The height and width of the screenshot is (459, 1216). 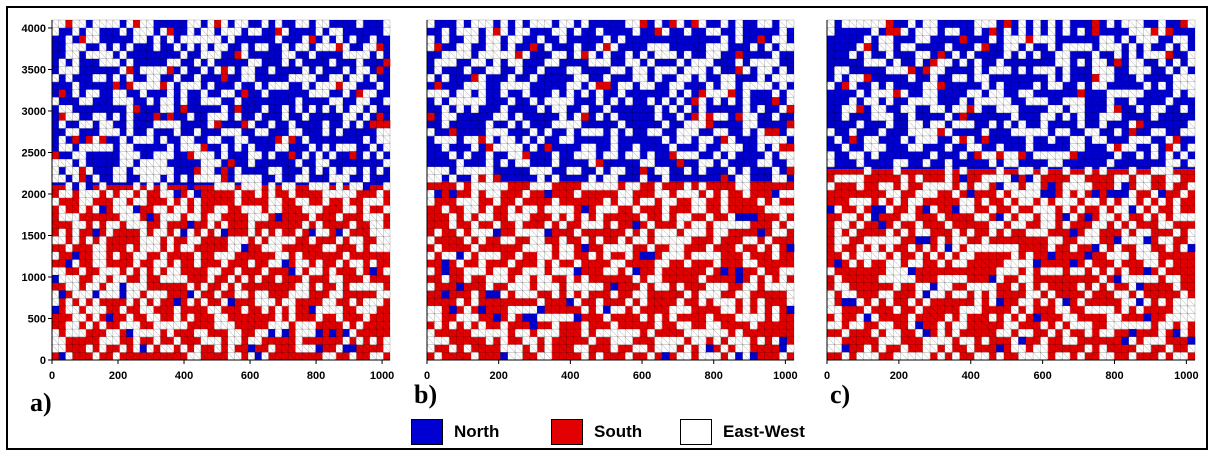 I want to click on x-tick-label: 0, so click(x=827, y=376).